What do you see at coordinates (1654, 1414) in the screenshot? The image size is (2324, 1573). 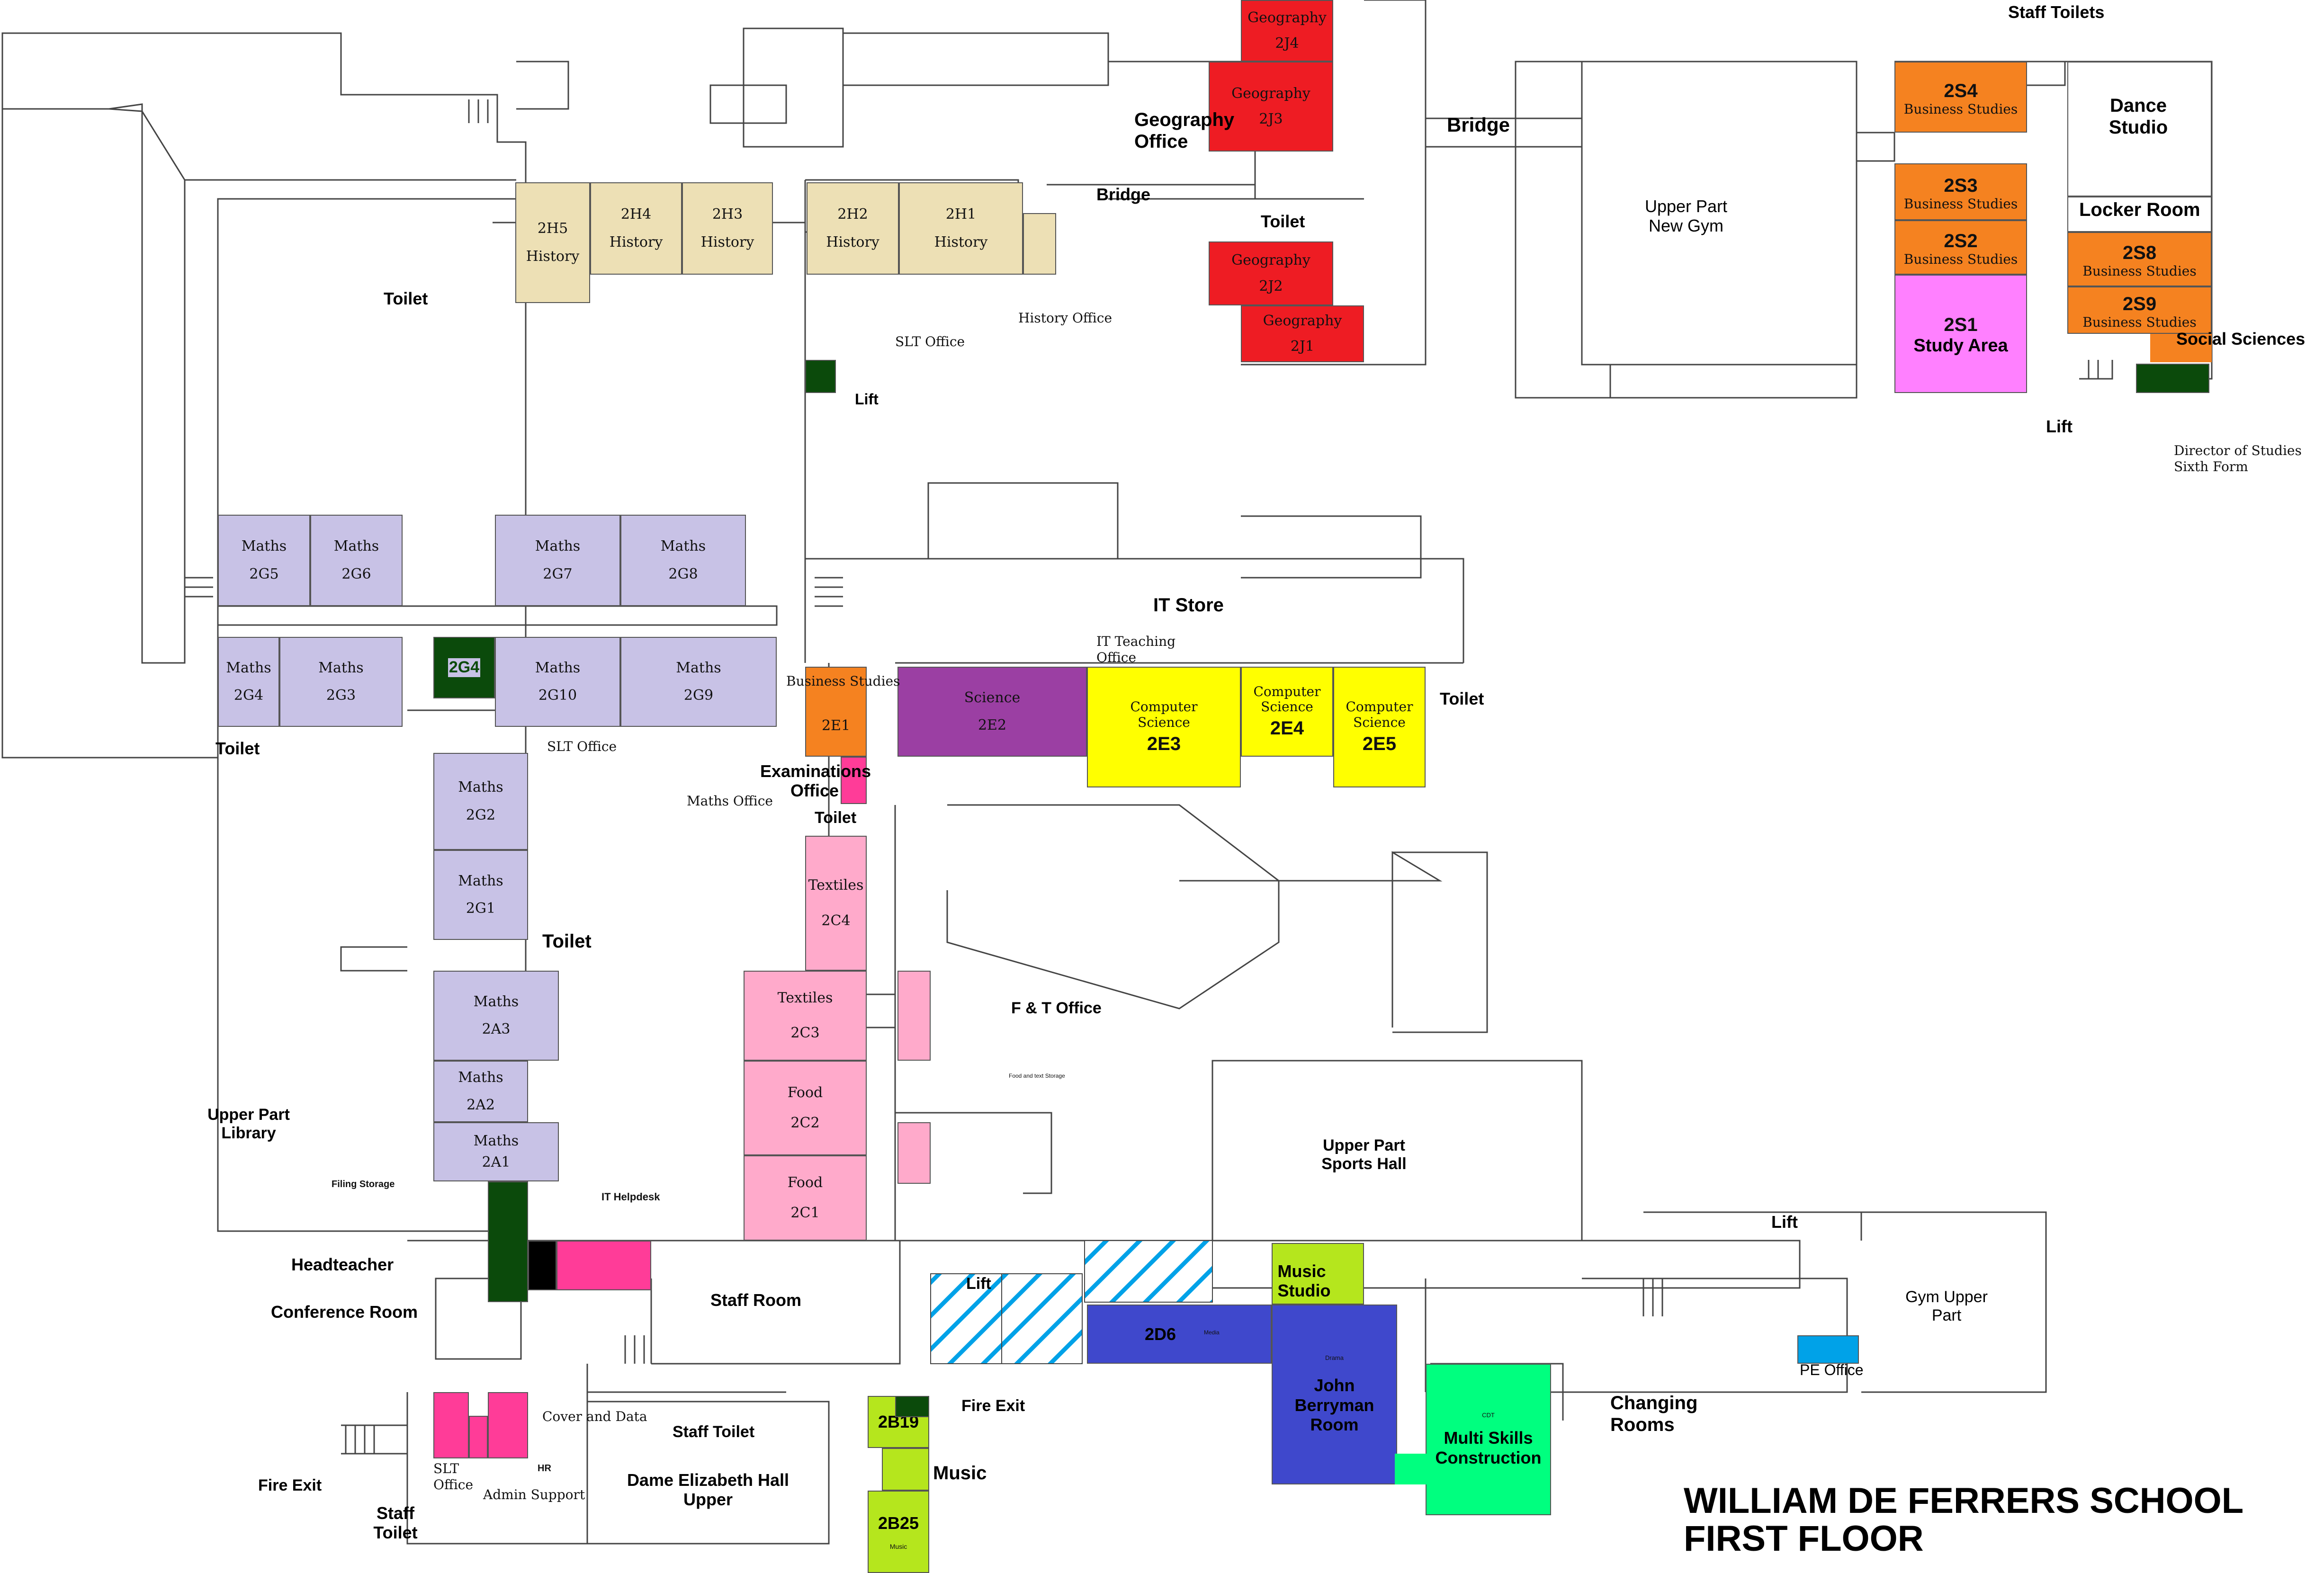 I see `label-changing-rooms: Changing Rooms` at bounding box center [1654, 1414].